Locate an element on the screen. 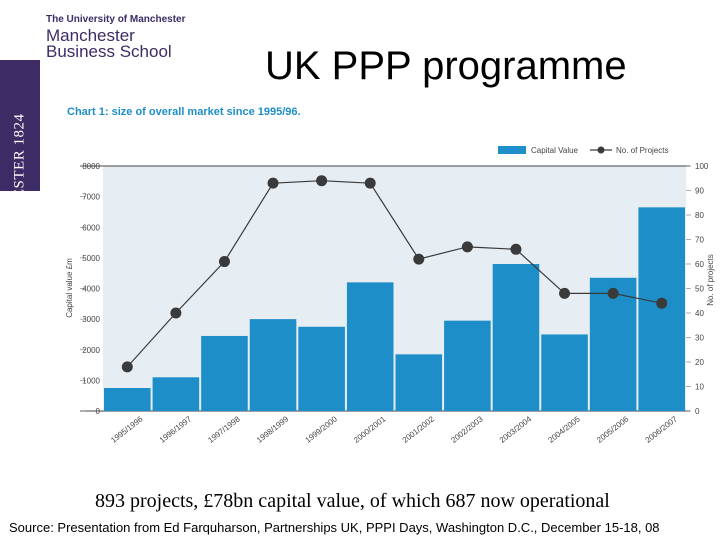 The width and height of the screenshot is (720, 540). x-tick-label: 2003/2004 is located at coordinates (516, 429).